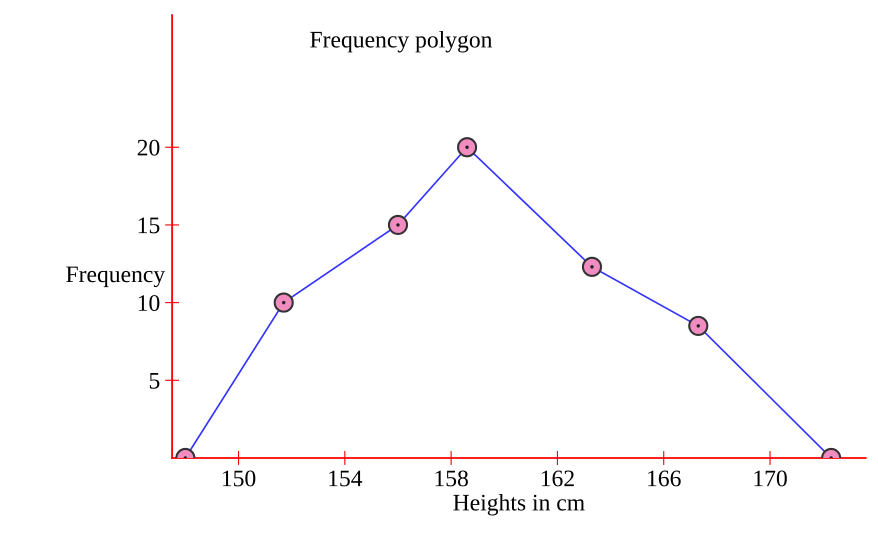  I want to click on x-tick-label: 150, so click(239, 478).